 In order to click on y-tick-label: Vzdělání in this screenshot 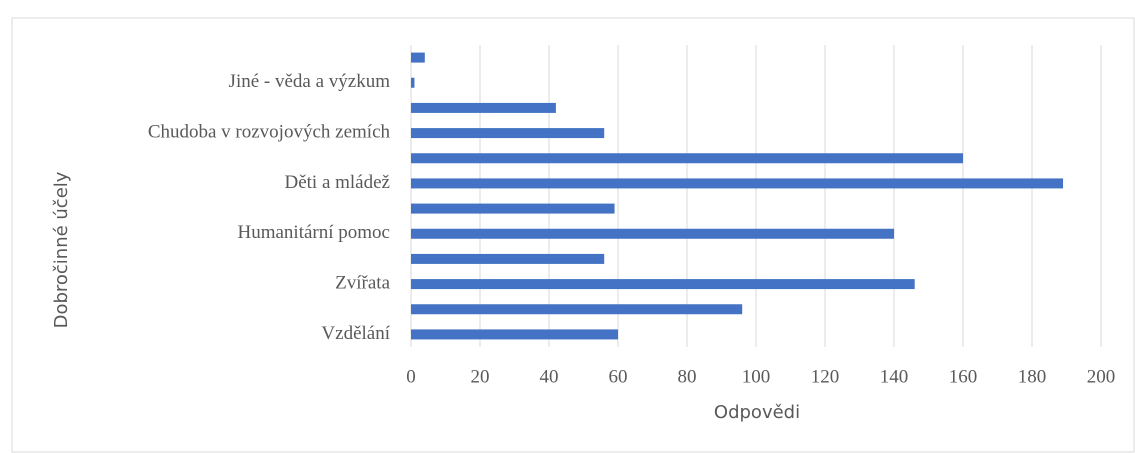, I will do `click(355, 333)`.